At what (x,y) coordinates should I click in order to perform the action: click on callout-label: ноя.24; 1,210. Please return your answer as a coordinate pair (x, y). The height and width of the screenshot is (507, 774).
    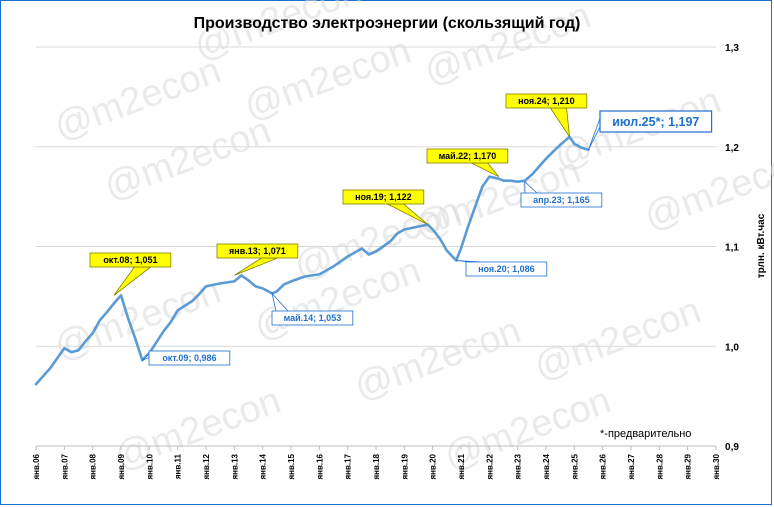
    Looking at the image, I should click on (546, 101).